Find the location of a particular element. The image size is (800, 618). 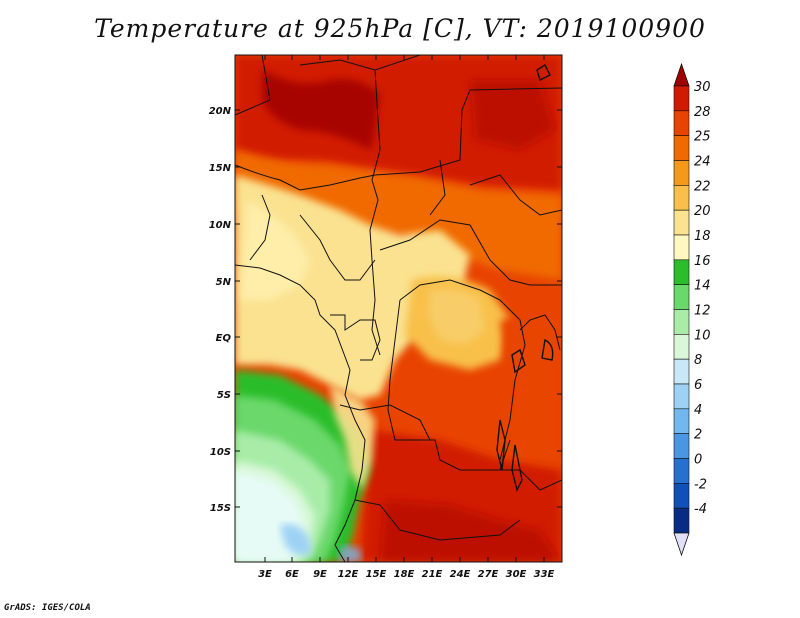

lat-label: 15N is located at coordinates (220, 168).